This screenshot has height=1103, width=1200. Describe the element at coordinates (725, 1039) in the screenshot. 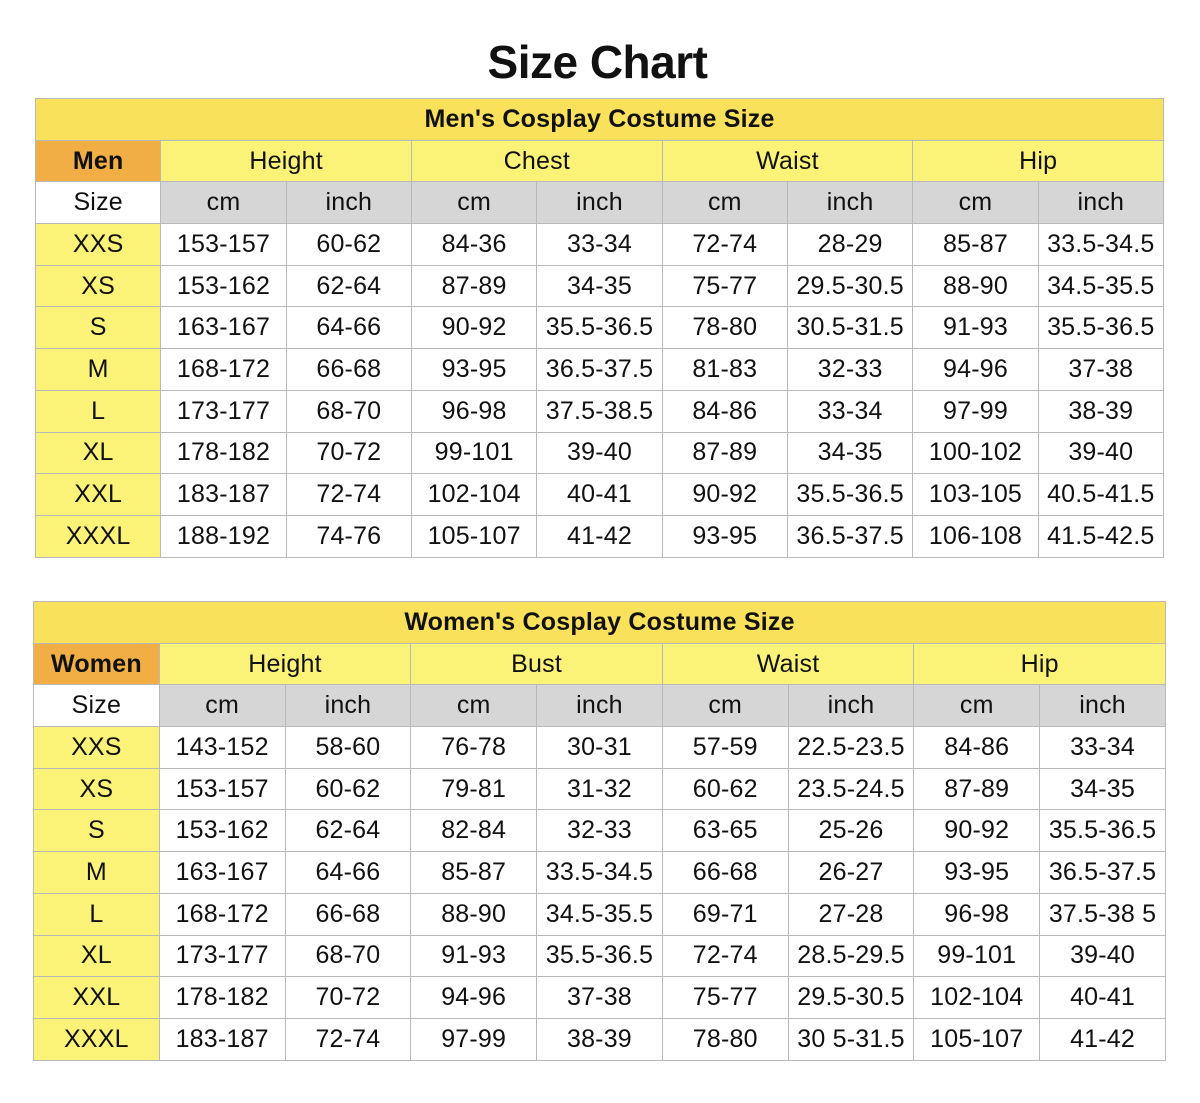

I see `women-table-cell: 78-80` at that location.